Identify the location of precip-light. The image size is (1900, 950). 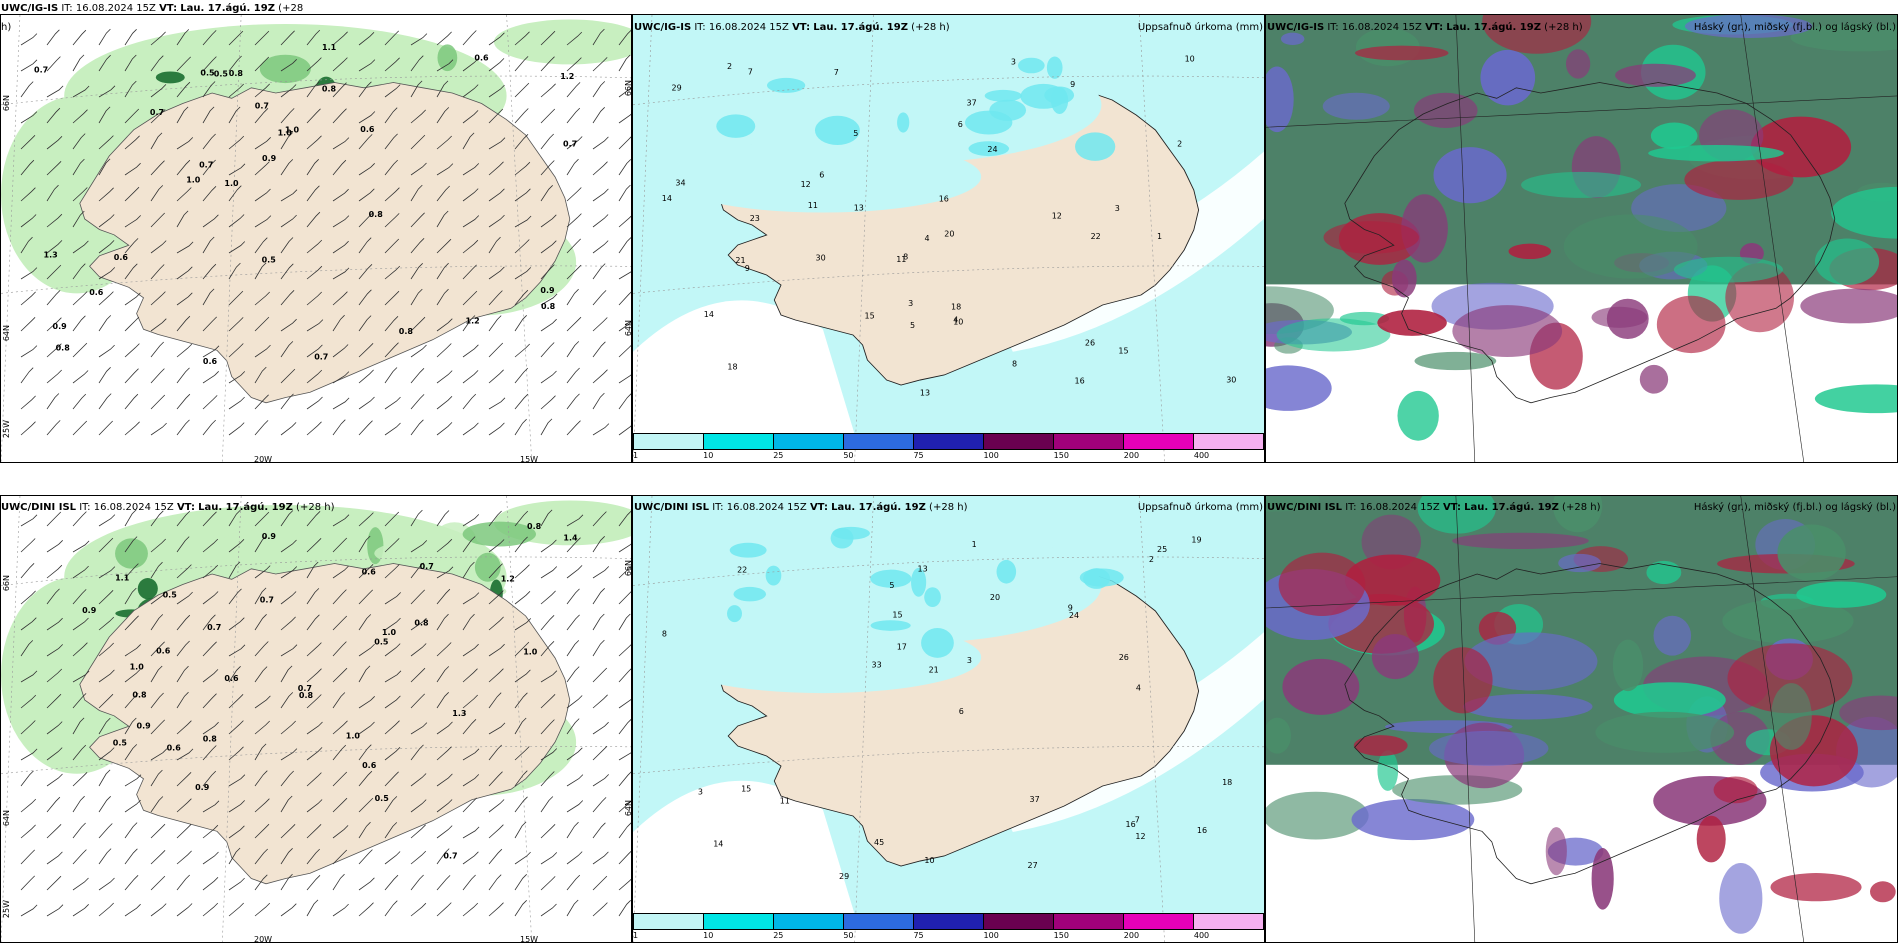
(899, 105).